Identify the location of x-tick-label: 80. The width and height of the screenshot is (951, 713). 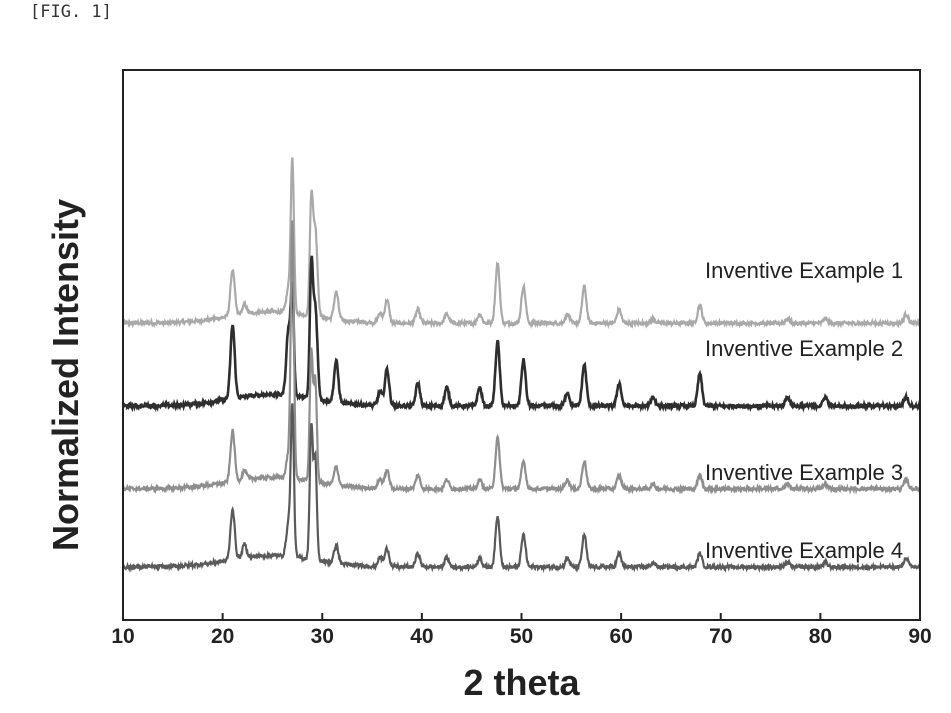
(820, 636).